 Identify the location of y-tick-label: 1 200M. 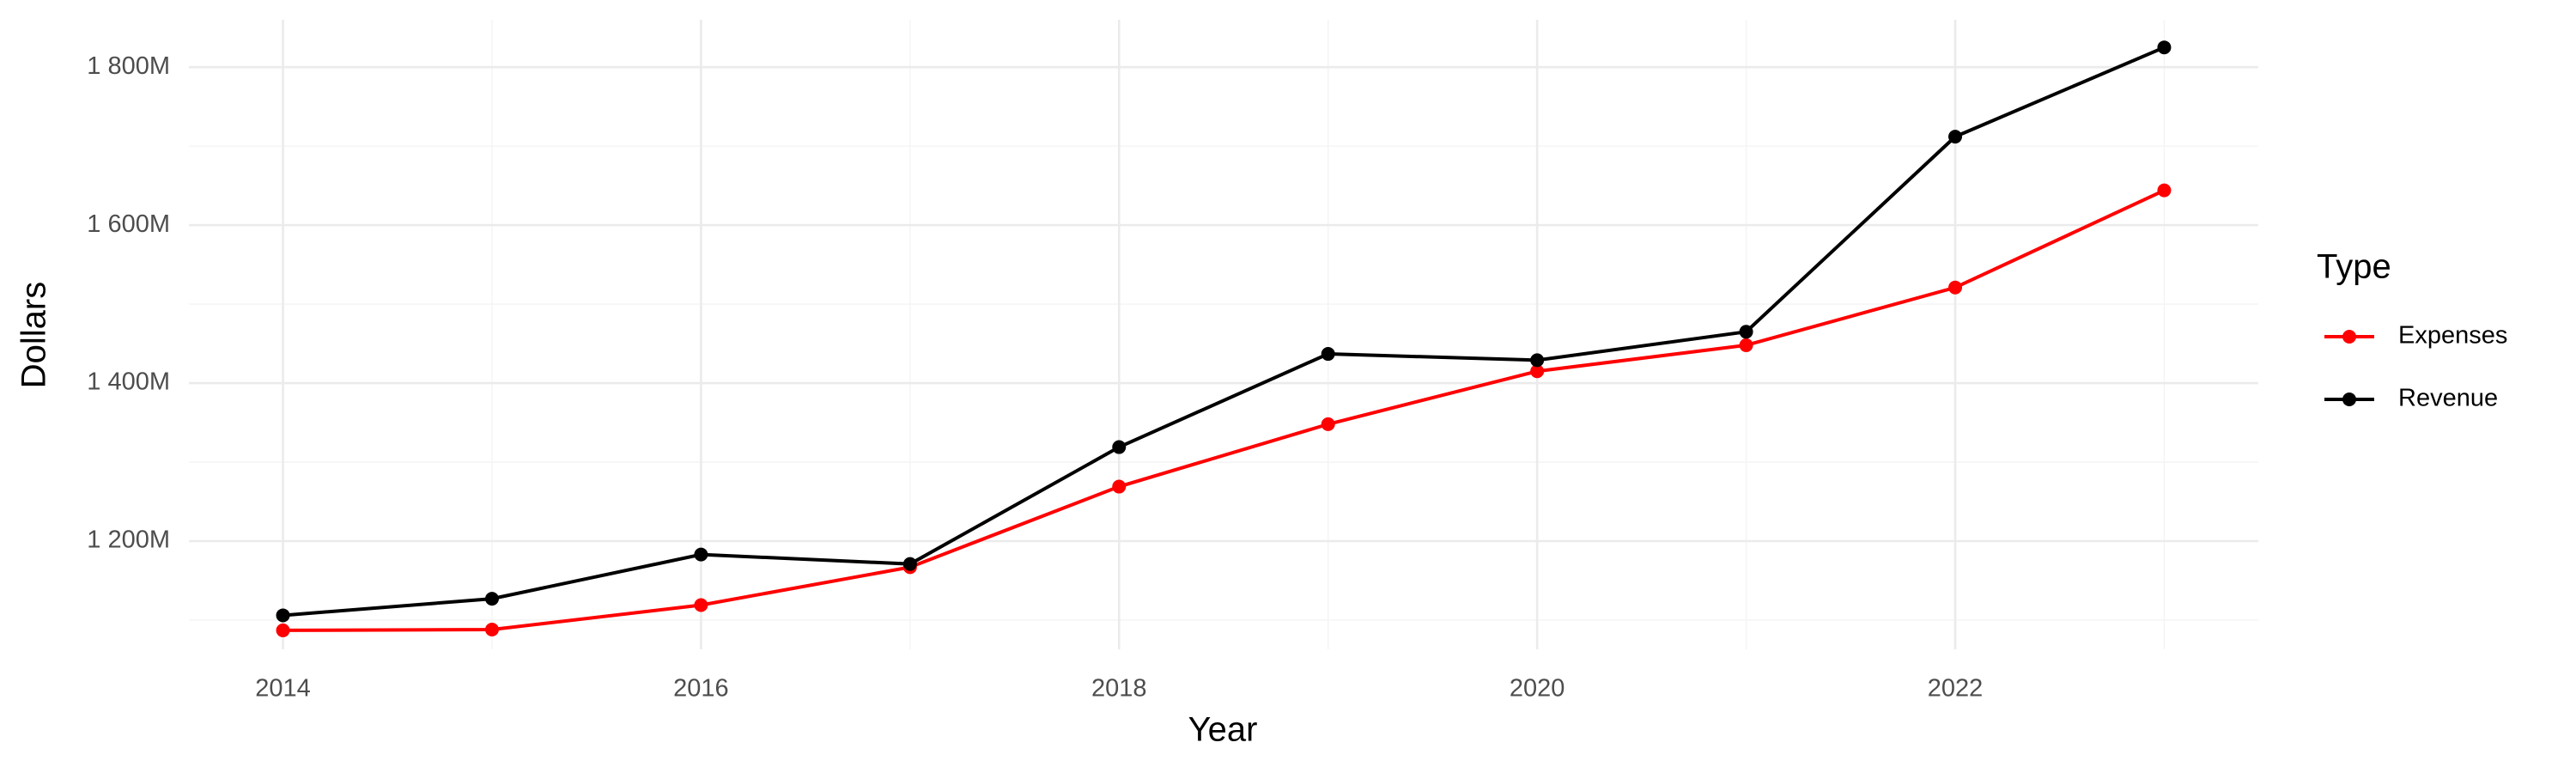
(128, 540).